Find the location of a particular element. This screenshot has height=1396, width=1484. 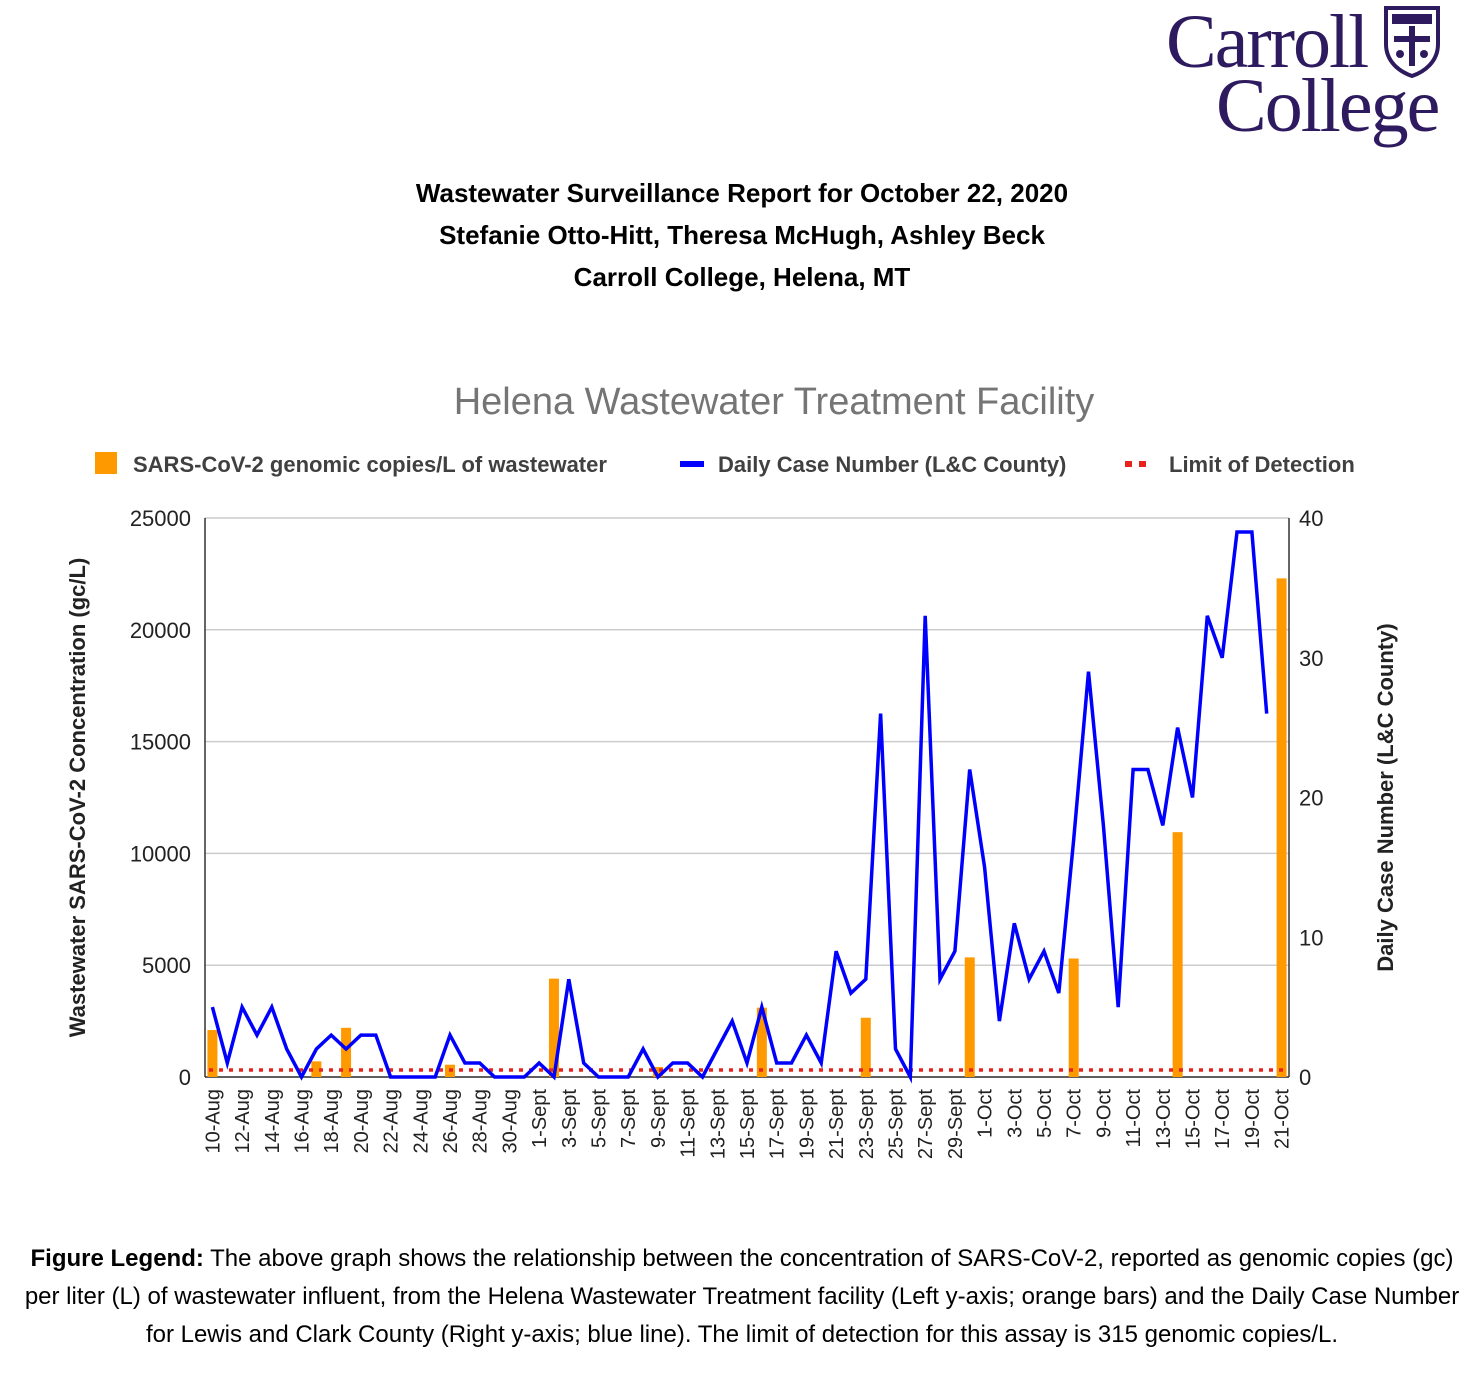

x-tick-label: 18-Aug is located at coordinates (332, 1121).